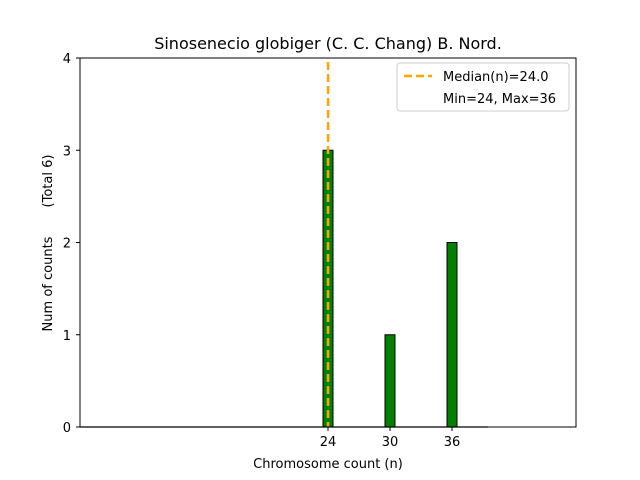 This screenshot has width=640, height=480. Describe the element at coordinates (390, 288) in the screenshot. I see `bars` at that location.